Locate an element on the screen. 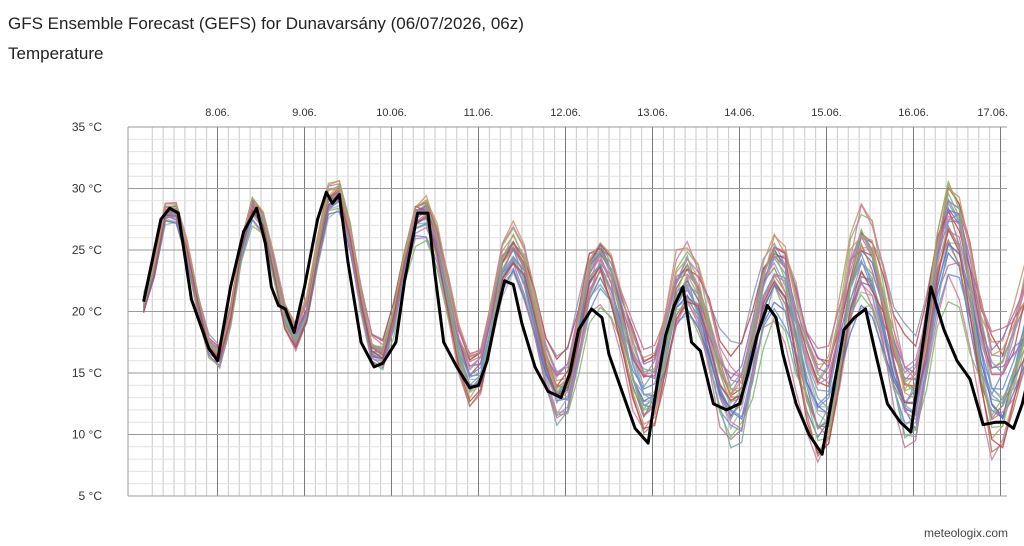  y-axis-labels: 5 °C 10 °C 15 °C 20 °C 25 °C 30 °C 35 °C is located at coordinates (87, 311).